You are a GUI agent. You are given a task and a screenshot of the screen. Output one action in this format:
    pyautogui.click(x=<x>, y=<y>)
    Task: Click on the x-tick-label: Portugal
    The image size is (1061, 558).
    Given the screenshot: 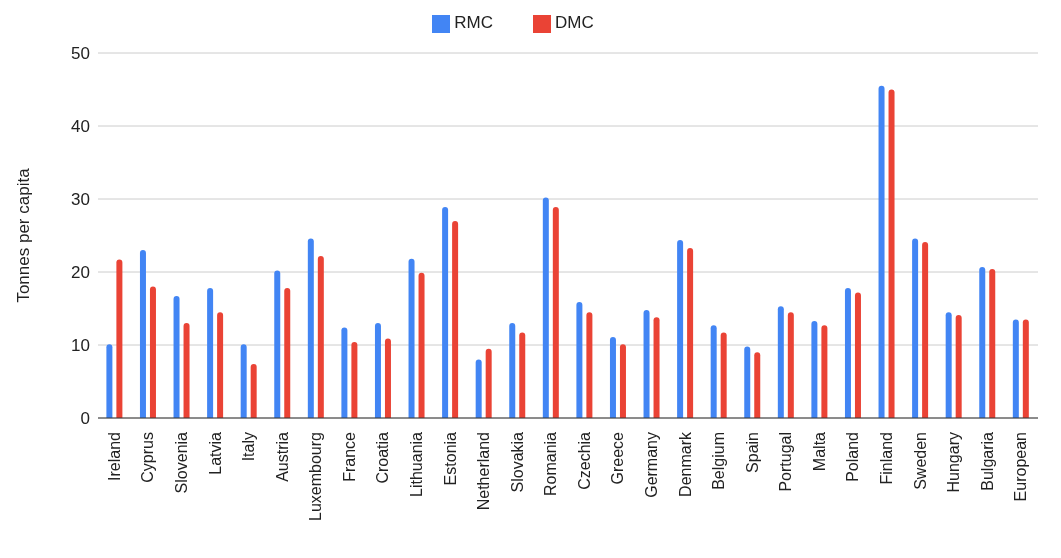 What is the action you would take?
    pyautogui.click(x=786, y=462)
    